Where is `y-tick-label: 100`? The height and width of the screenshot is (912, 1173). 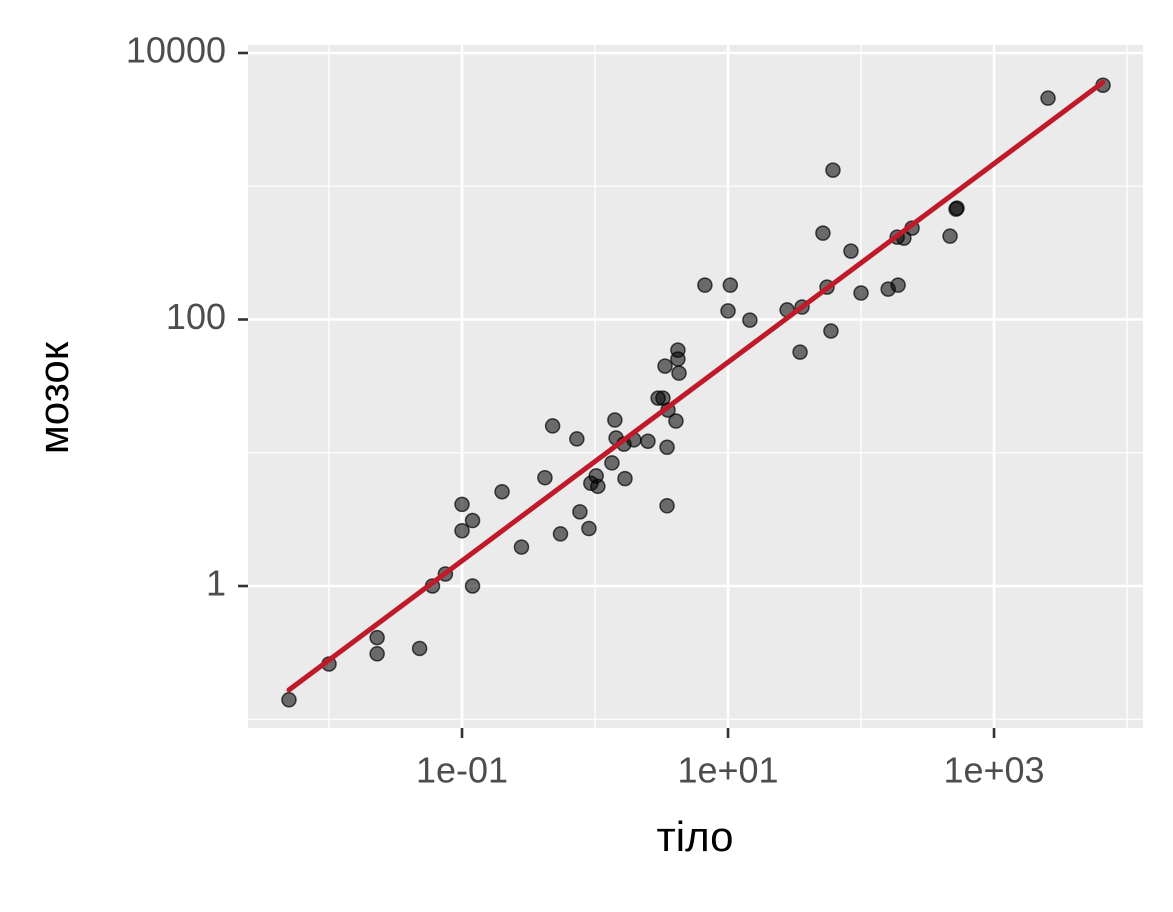 y-tick-label: 100 is located at coordinates (196, 316).